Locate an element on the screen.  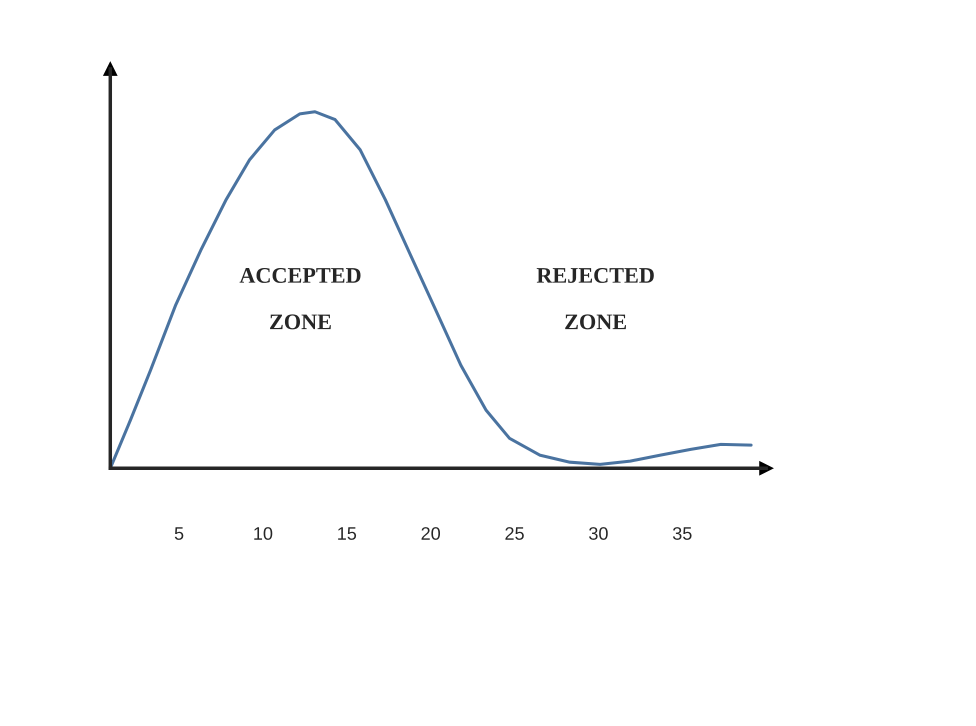
x-tick-label: 5 is located at coordinates (179, 533).